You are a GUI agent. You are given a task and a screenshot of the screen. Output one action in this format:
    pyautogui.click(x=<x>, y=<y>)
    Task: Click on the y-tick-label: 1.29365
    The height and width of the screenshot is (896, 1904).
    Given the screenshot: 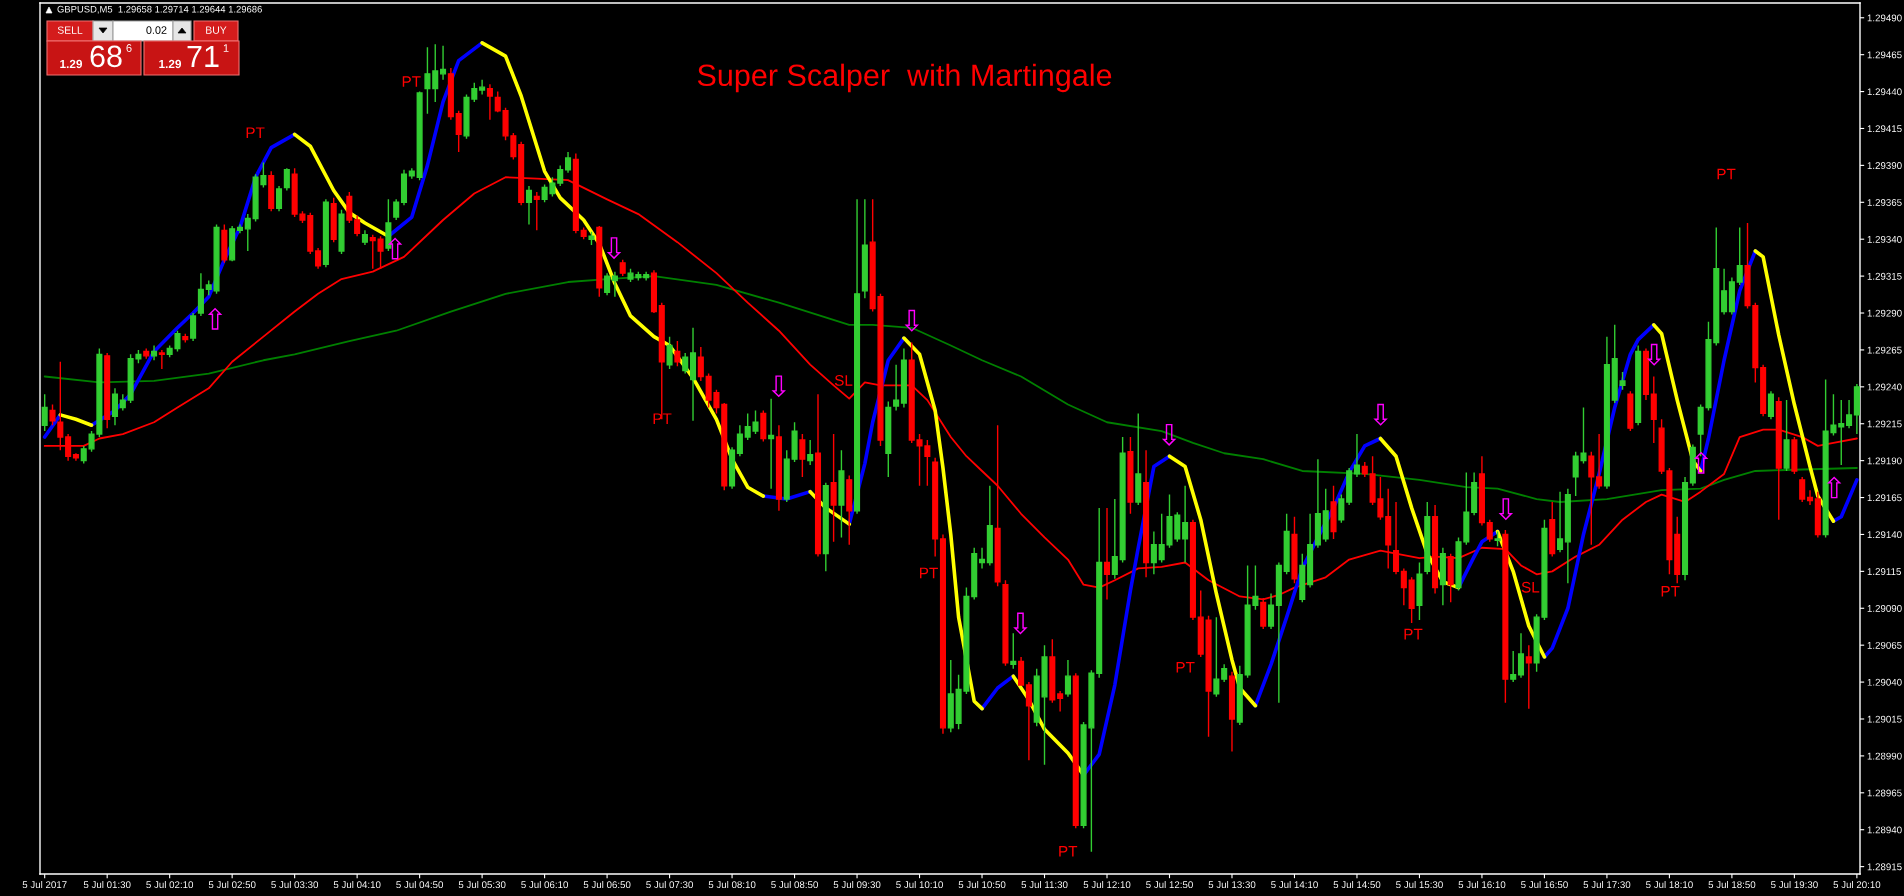 What is the action you would take?
    pyautogui.click(x=1884, y=202)
    